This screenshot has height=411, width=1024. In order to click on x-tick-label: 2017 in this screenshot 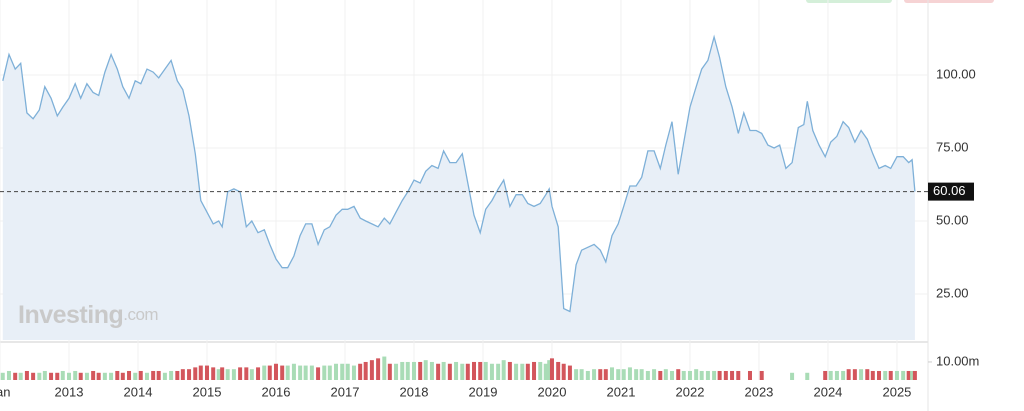, I will do `click(345, 391)`.